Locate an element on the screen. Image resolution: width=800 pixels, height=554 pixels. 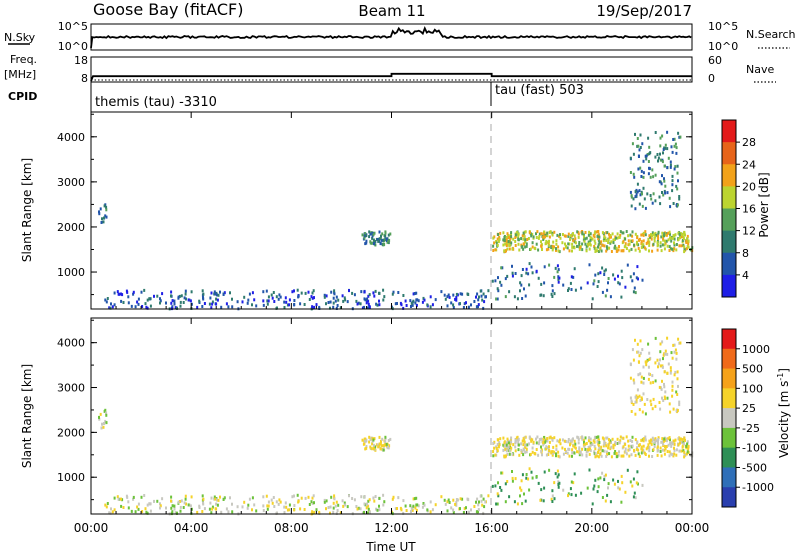
nave-right-tick-top: 60 is located at coordinates (715, 60).